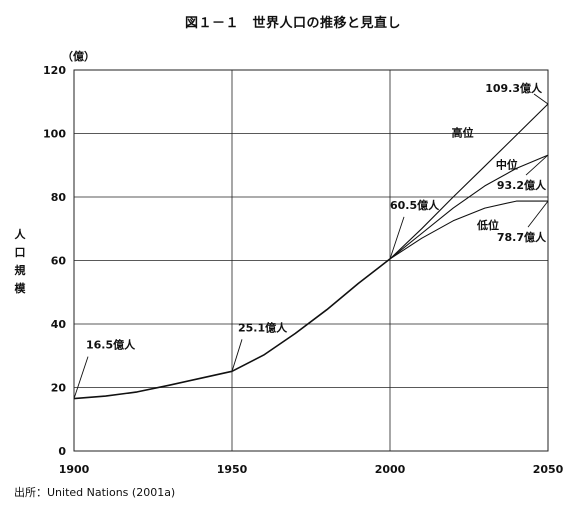 Image resolution: width=586 pixels, height=524 pixels. Describe the element at coordinates (232, 469) in the screenshot. I see `x-tick-label: 1950` at that location.